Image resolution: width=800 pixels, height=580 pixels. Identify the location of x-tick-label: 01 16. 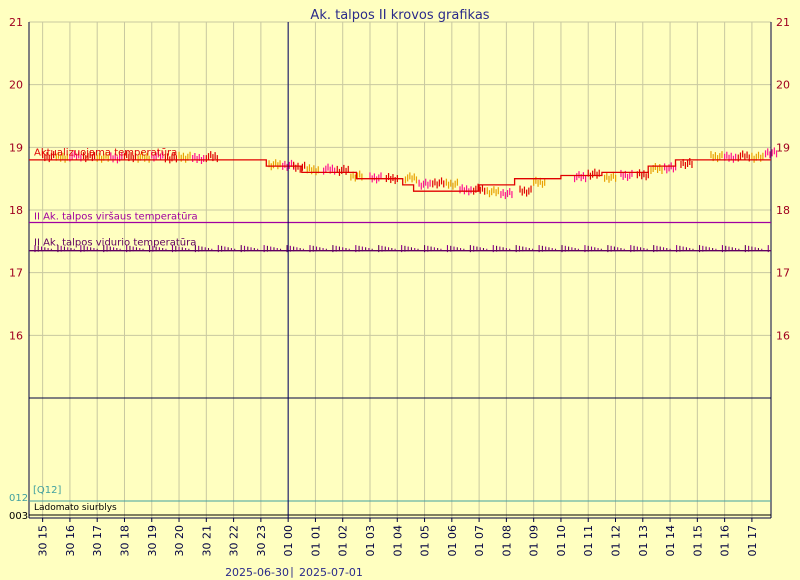
(725, 541).